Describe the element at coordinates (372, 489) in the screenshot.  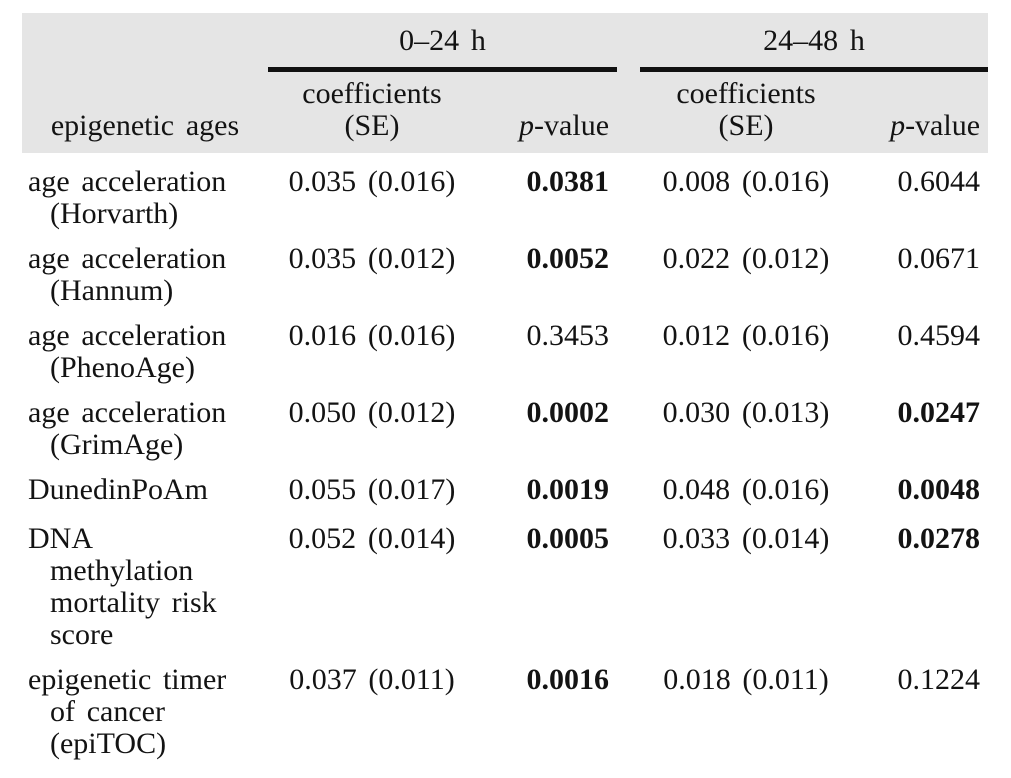
I see `coef-cell: 0.055 (0.017)` at that location.